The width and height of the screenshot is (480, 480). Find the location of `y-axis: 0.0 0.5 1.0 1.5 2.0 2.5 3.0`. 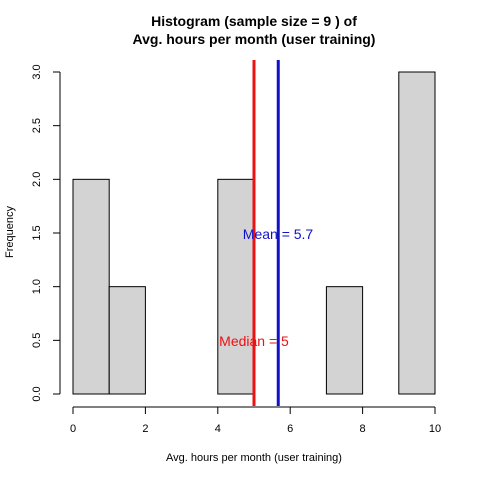

y-axis: 0.0 0.5 1.0 1.5 2.0 2.5 3.0 is located at coordinates (46, 233).